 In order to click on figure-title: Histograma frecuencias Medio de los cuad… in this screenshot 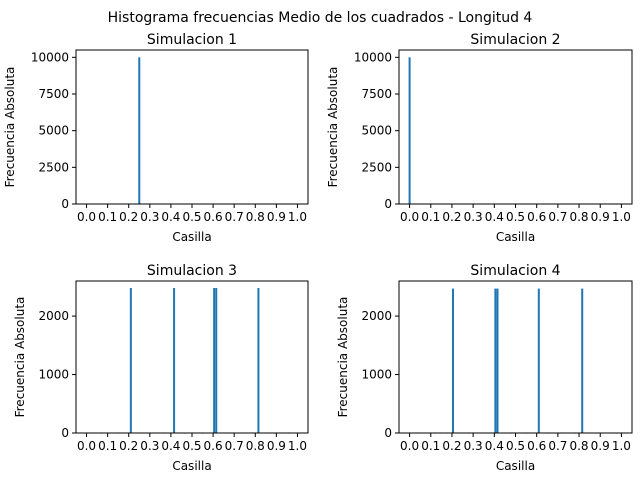, I will do `click(320, 18)`.